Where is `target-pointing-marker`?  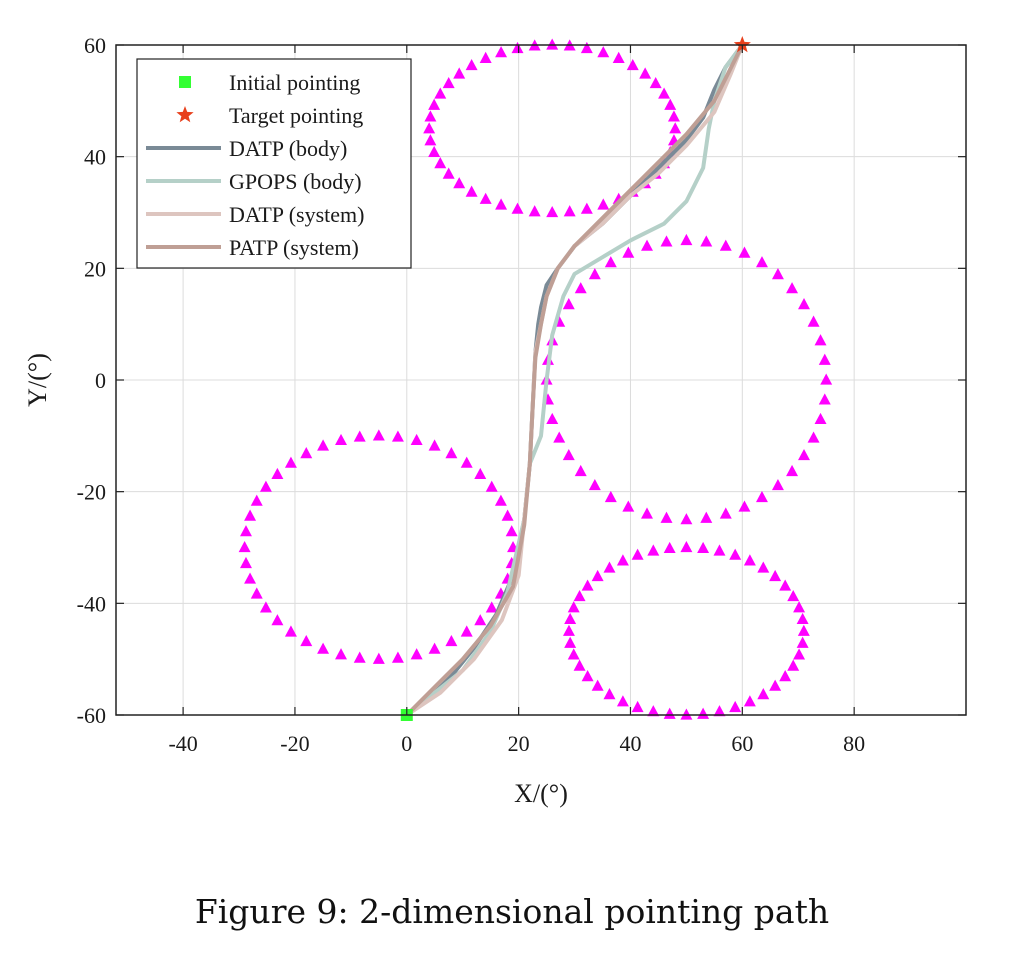 target-pointing-marker is located at coordinates (742, 44).